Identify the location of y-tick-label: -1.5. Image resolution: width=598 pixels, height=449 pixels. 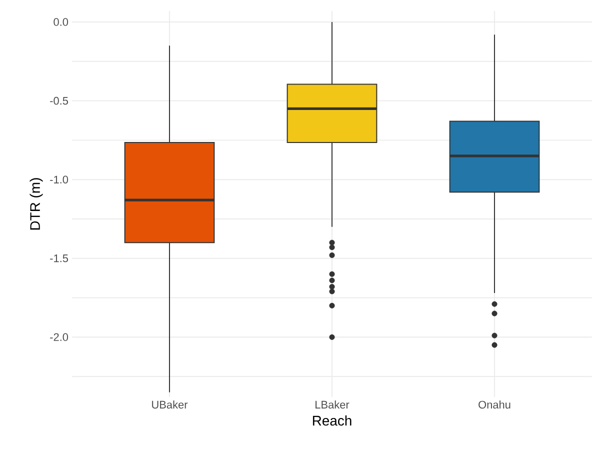
(59, 258).